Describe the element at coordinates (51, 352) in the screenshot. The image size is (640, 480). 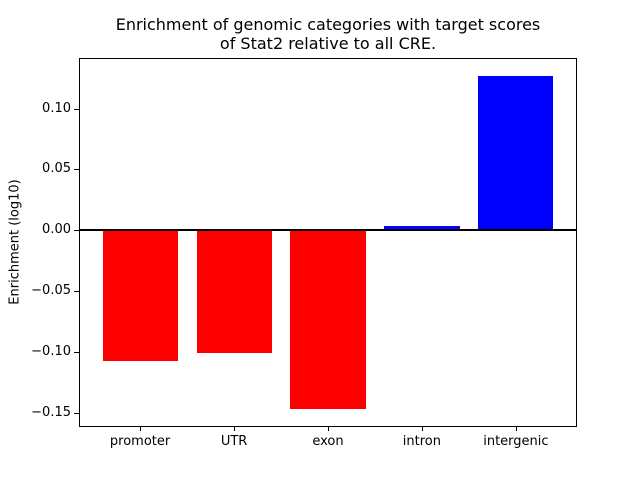
I see `y-tick-label: −0.10` at that location.